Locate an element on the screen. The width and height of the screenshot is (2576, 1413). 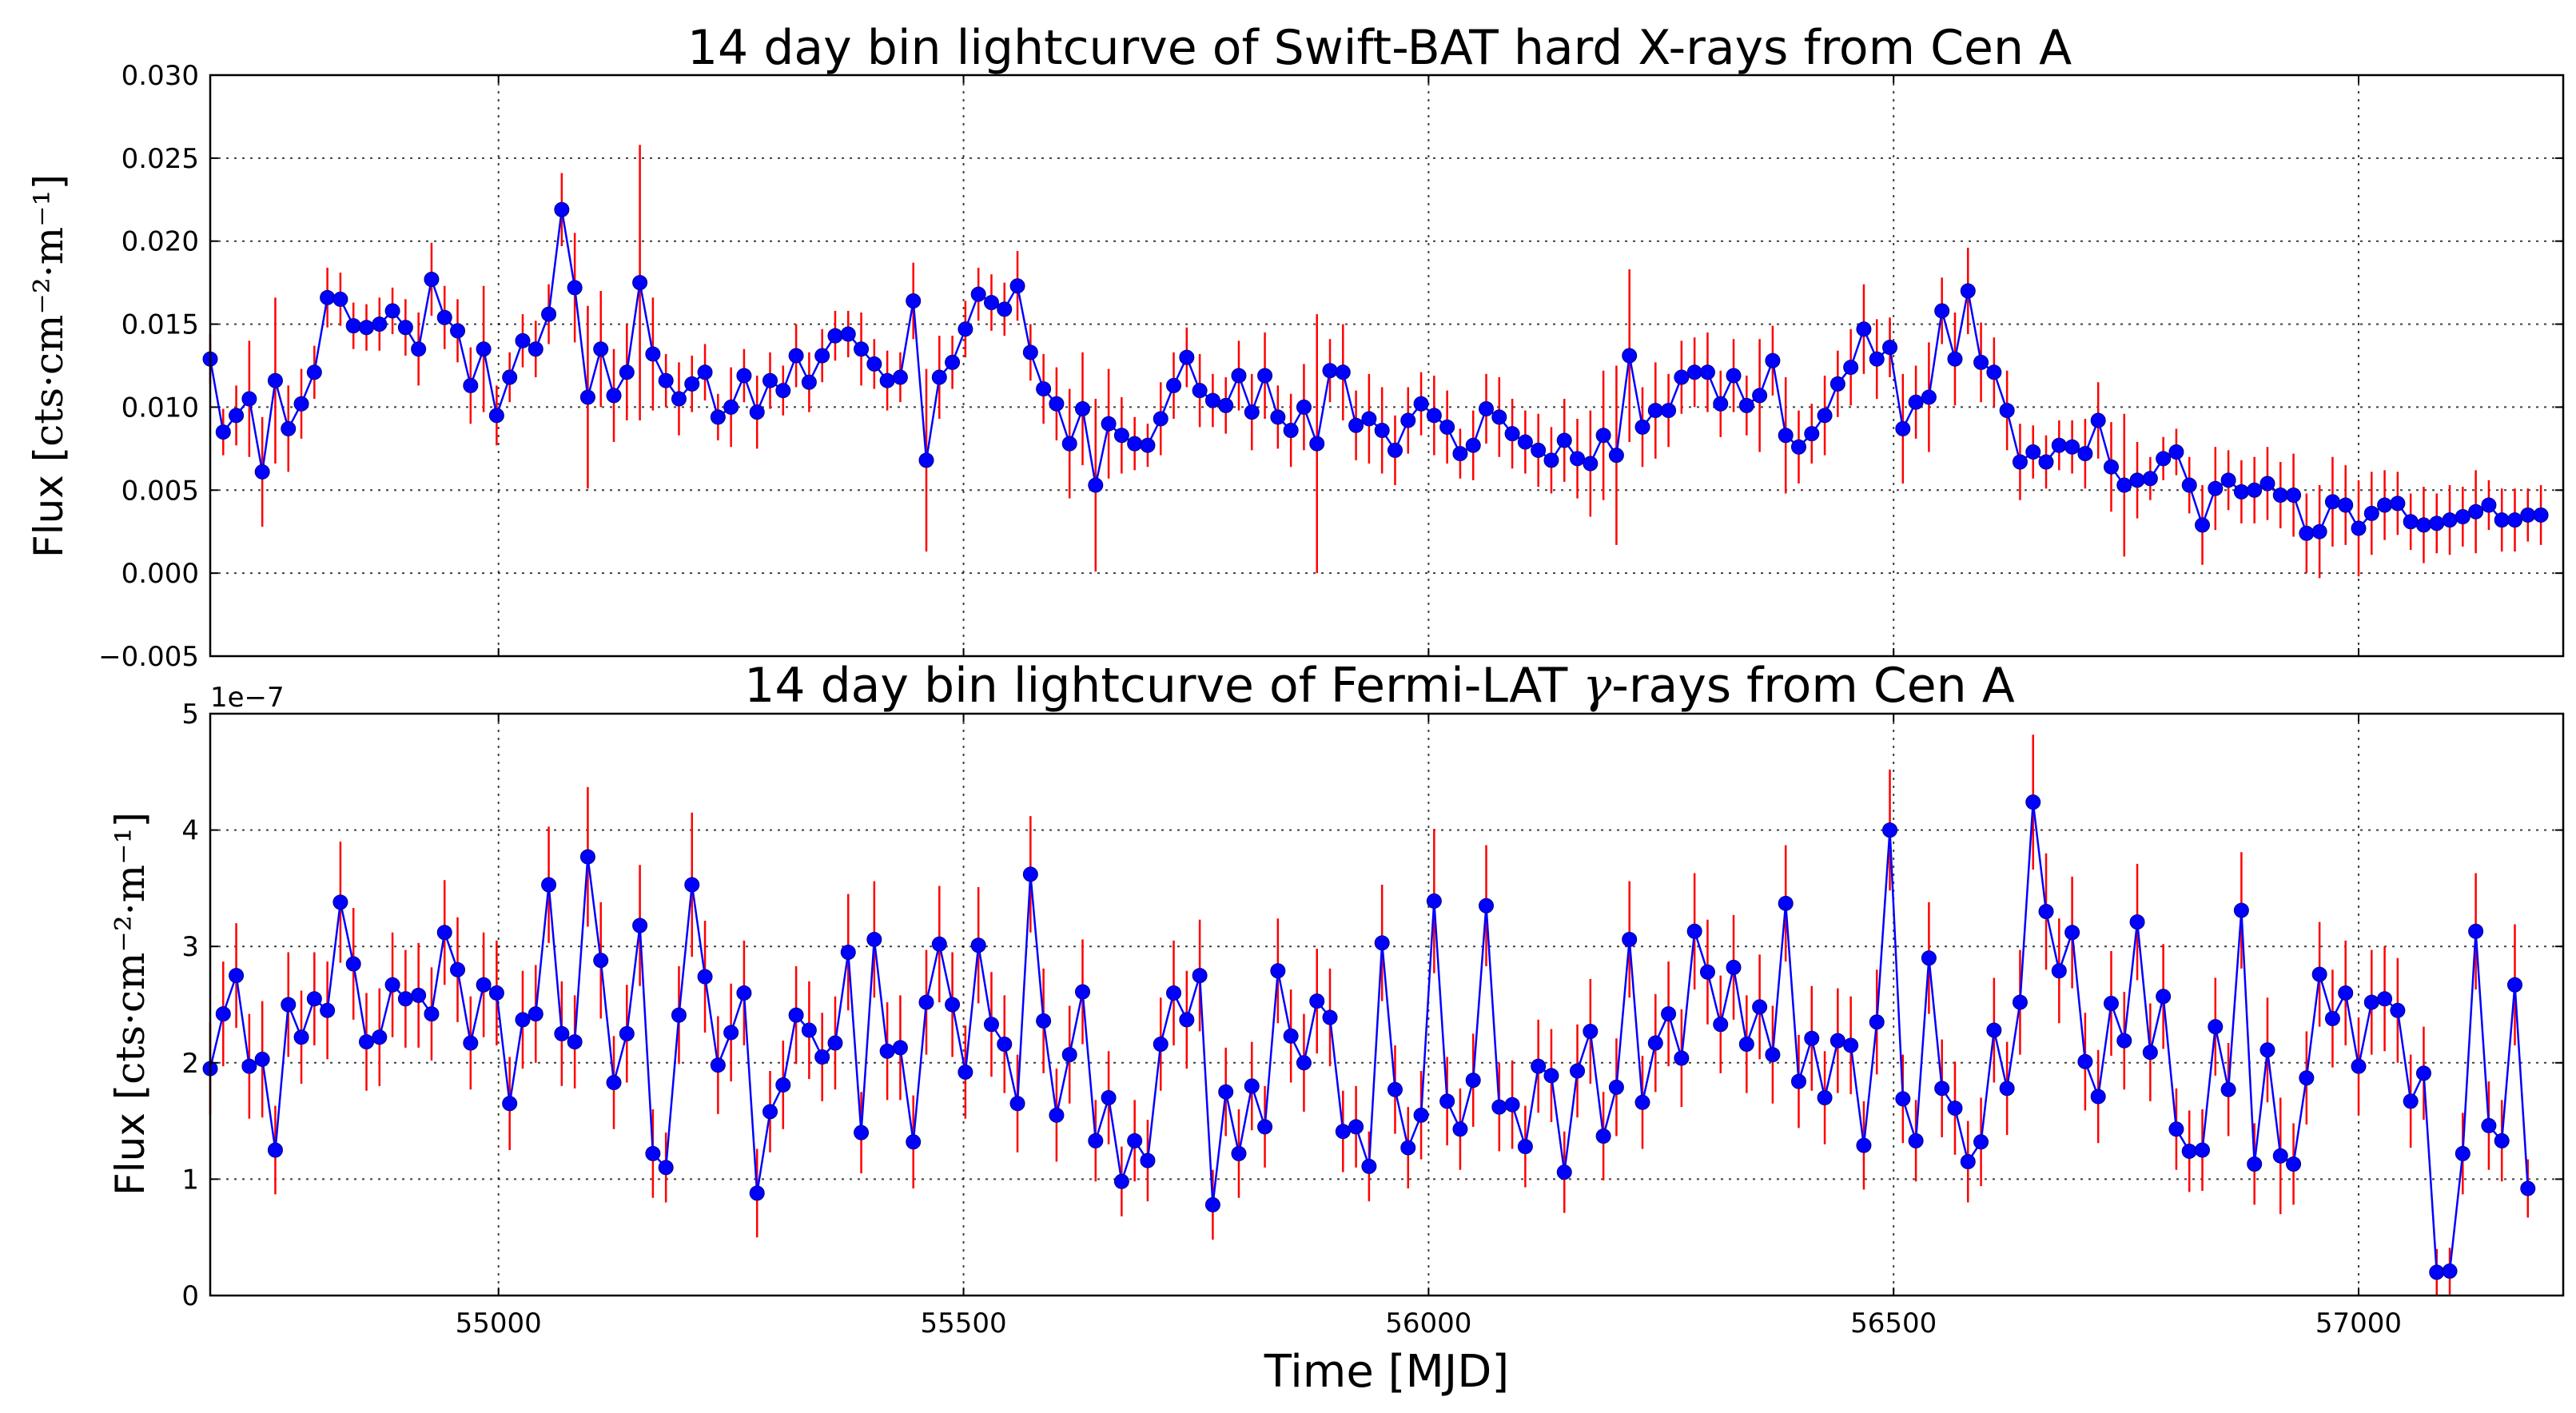
y-tick-label: 0.005 is located at coordinates (160, 491).